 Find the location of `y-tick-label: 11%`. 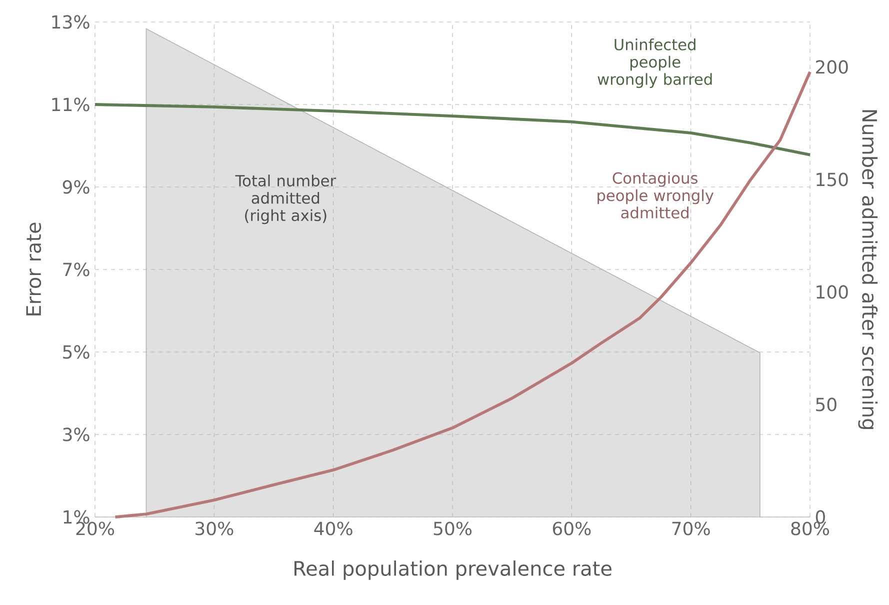

y-tick-label: 11% is located at coordinates (71, 105).